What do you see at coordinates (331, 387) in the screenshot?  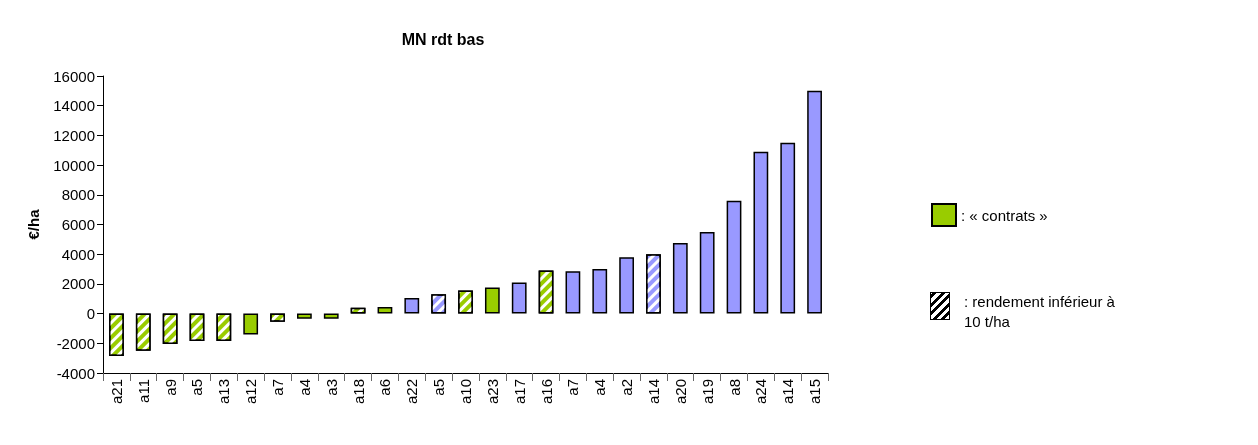 I see `x-tick-label: a3` at bounding box center [331, 387].